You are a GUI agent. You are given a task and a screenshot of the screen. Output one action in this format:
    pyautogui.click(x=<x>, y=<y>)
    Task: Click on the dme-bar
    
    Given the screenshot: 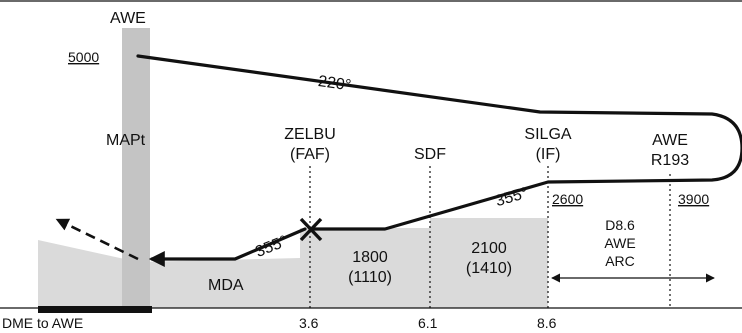 What is the action you would take?
    pyautogui.click(x=95, y=309)
    